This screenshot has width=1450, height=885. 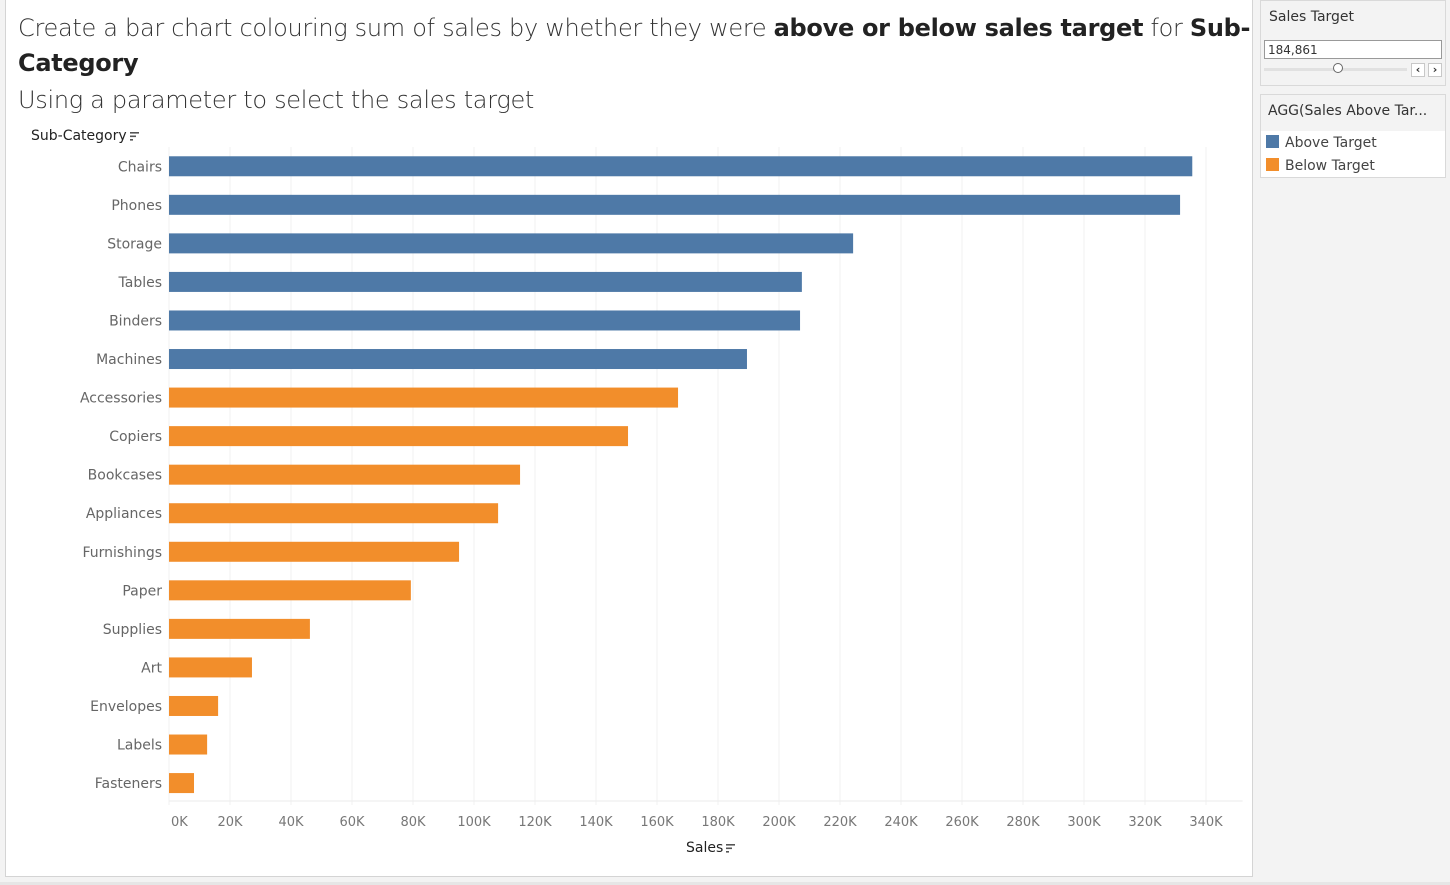 I want to click on x-axis-title: Sales, so click(x=705, y=848).